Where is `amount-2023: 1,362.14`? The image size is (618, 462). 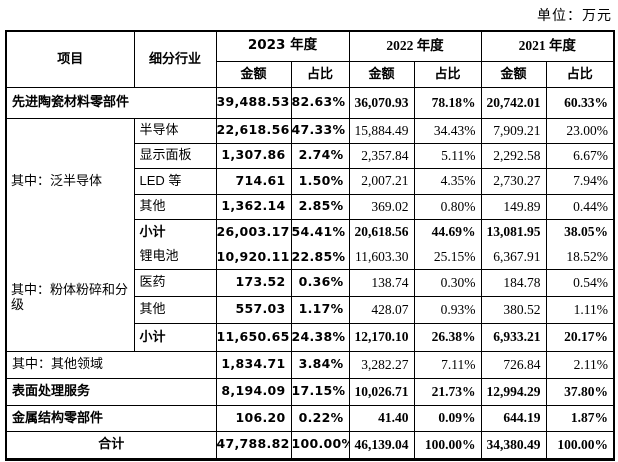
amount-2023: 1,362.14 is located at coordinates (253, 206).